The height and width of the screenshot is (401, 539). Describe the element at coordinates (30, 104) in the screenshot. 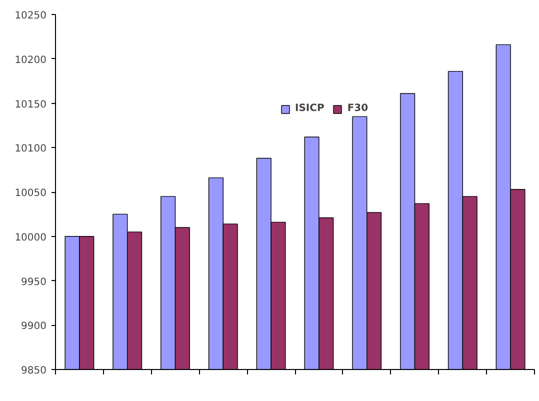

I see `y-tick-label: 10150` at that location.